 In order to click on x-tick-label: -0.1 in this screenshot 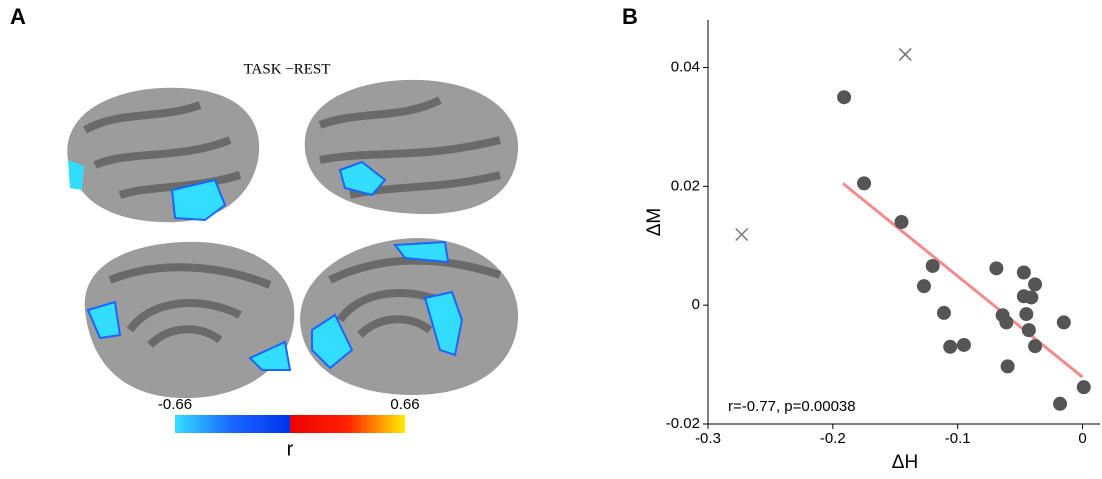, I will do `click(958, 438)`.